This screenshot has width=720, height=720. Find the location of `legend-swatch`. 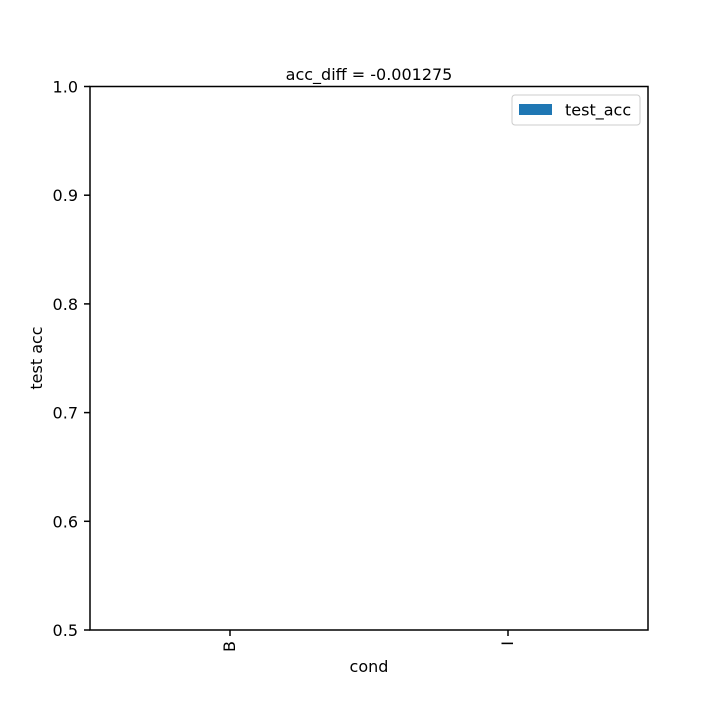

legend-swatch is located at coordinates (535, 109).